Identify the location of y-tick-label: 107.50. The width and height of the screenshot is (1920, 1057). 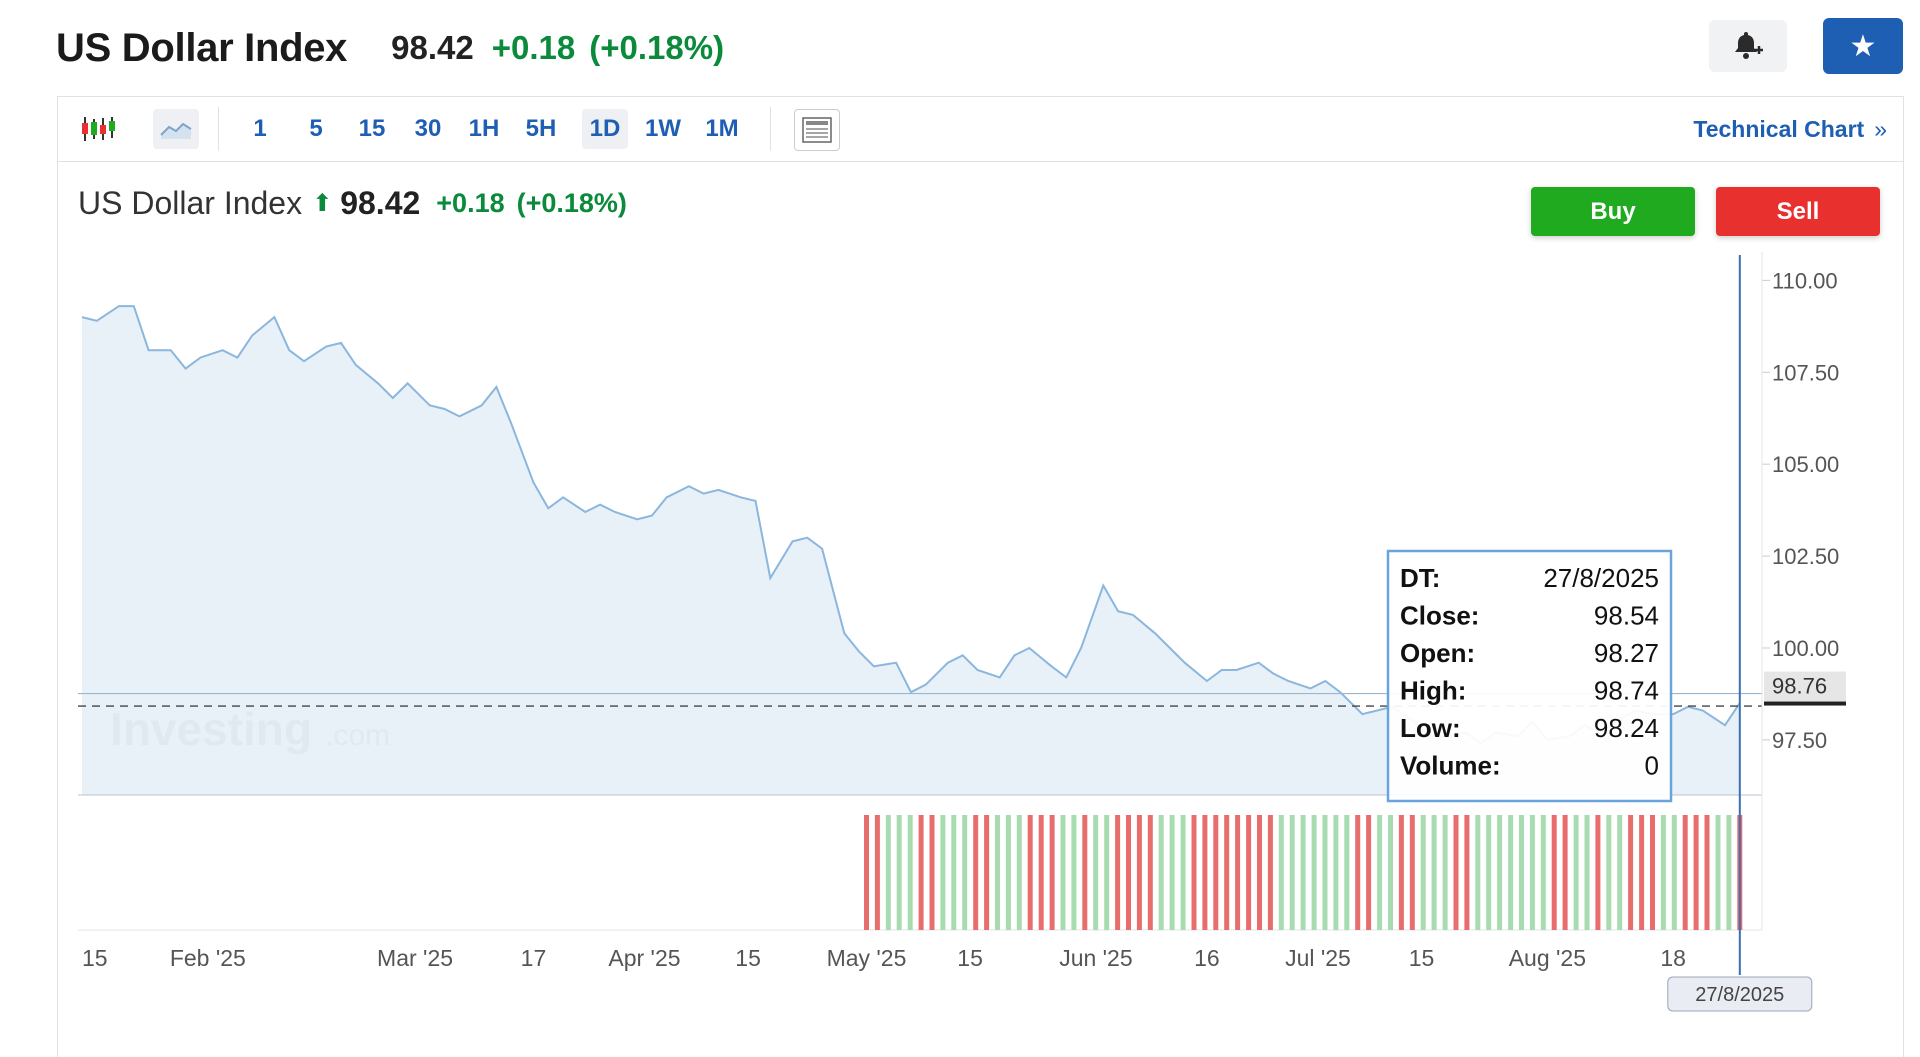
(1805, 372).